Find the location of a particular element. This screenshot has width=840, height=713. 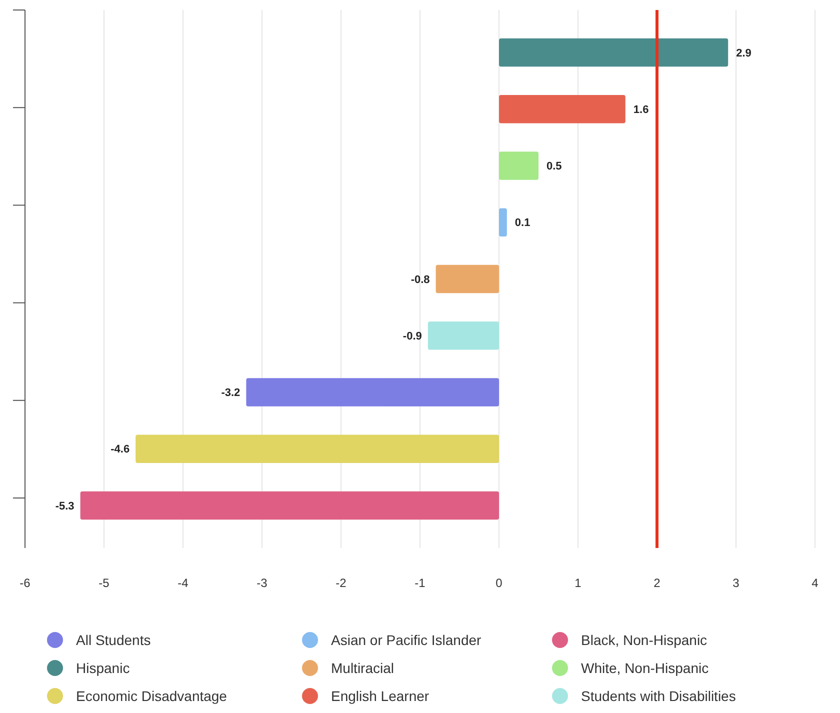

x-tick-label: 1 is located at coordinates (578, 583).